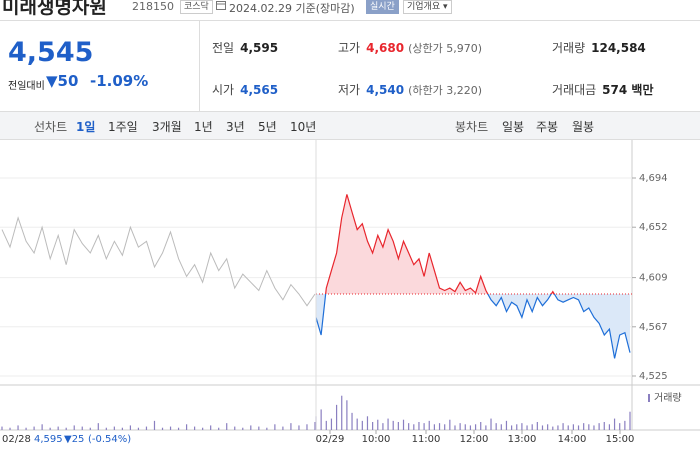 This screenshot has height=450, width=700. Describe the element at coordinates (74, 439) in the screenshot. I see `legend-change: ▼25` at that location.